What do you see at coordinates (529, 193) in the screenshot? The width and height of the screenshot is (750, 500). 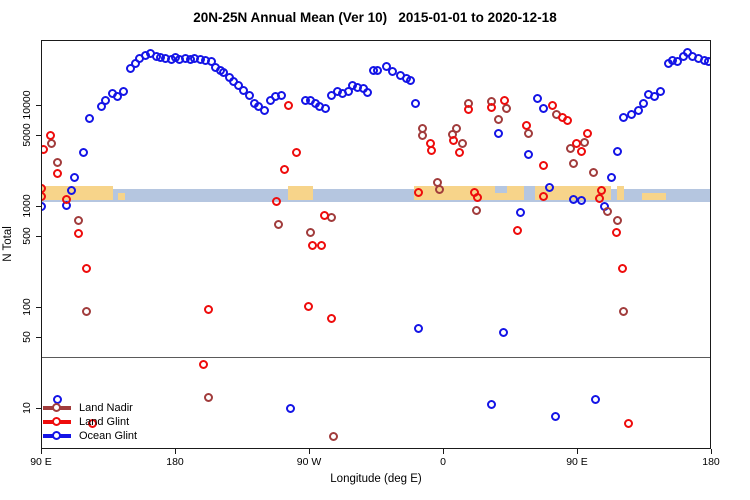 I see `map-strip-ocean-notch` at bounding box center [529, 193].